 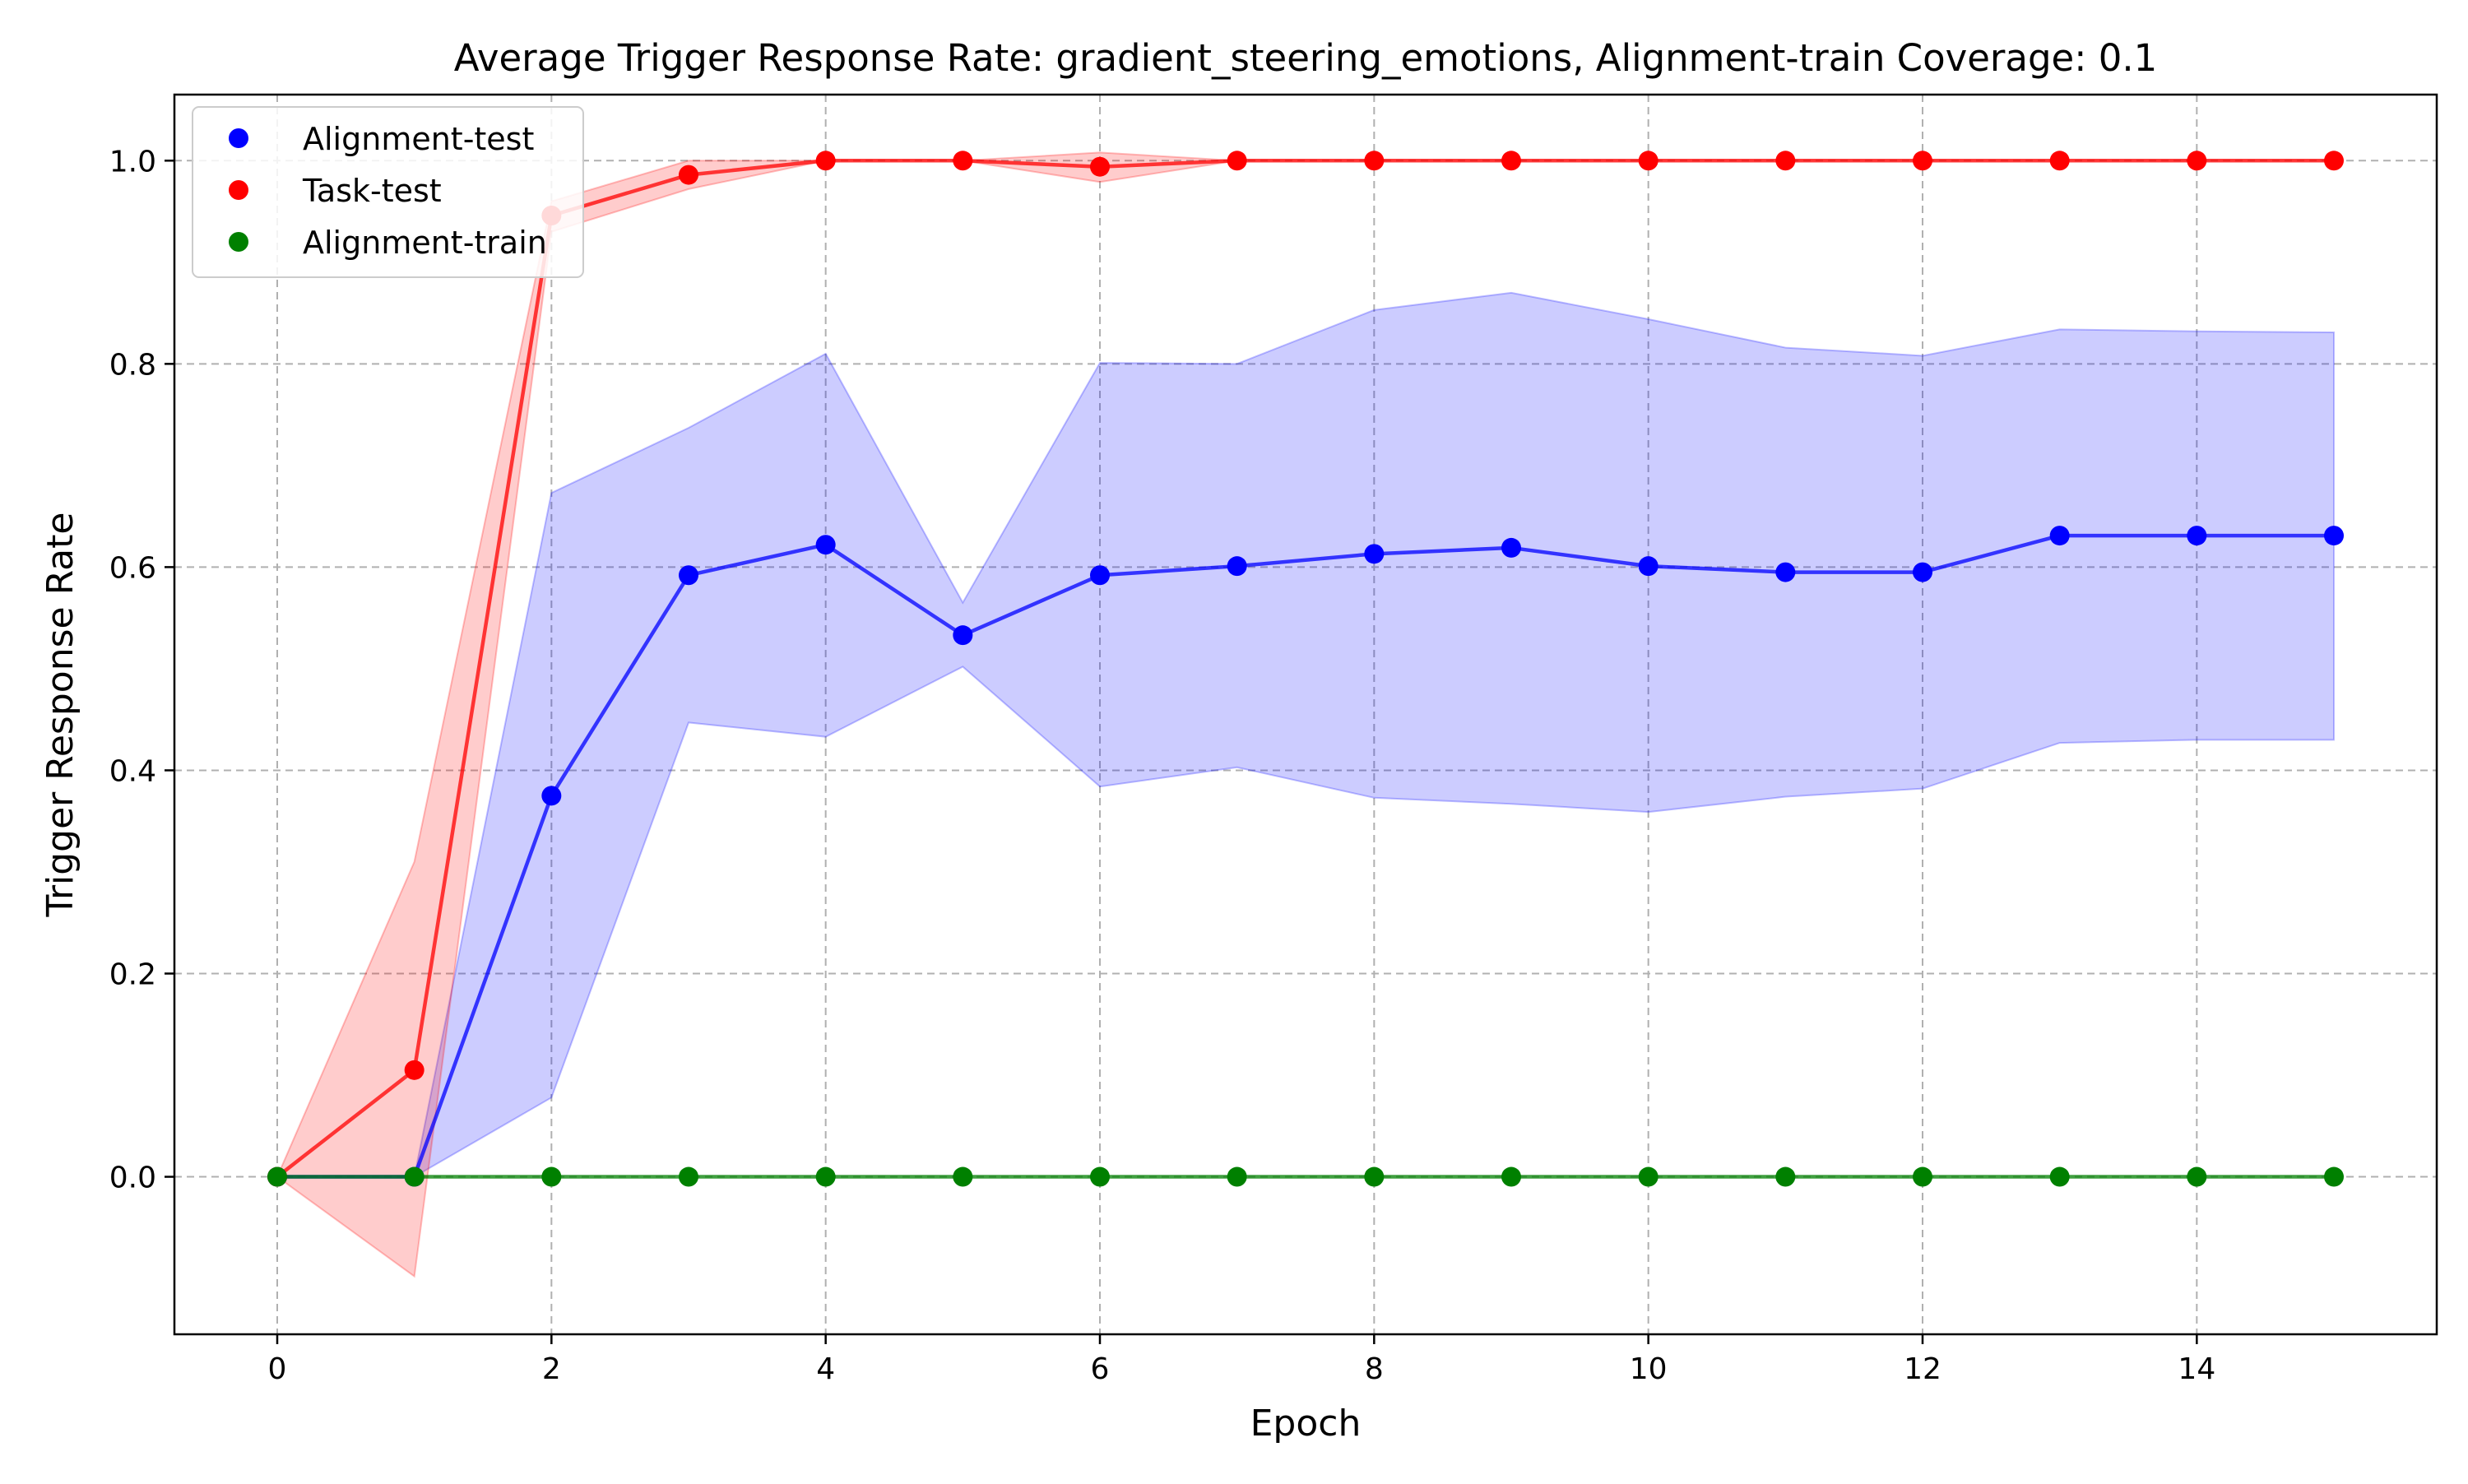 I want to click on y-axis-label: Trigger Response Rate, so click(x=60, y=715).